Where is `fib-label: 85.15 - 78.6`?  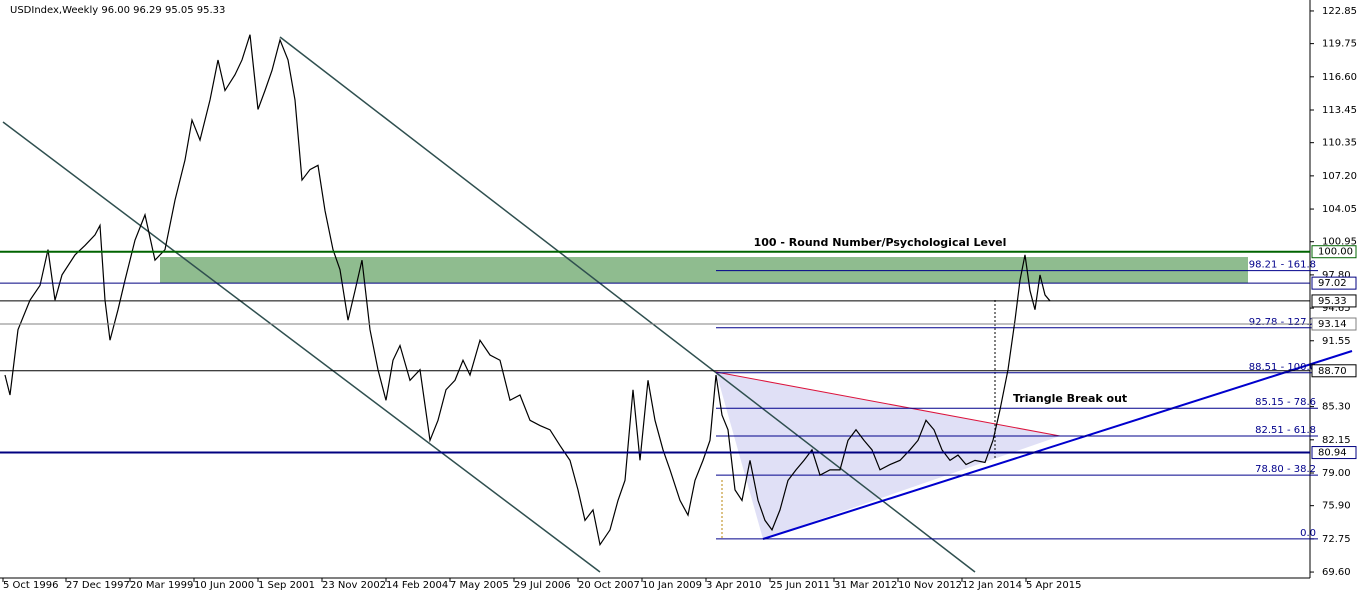 fib-label: 85.15 - 78.6 is located at coordinates (1285, 402).